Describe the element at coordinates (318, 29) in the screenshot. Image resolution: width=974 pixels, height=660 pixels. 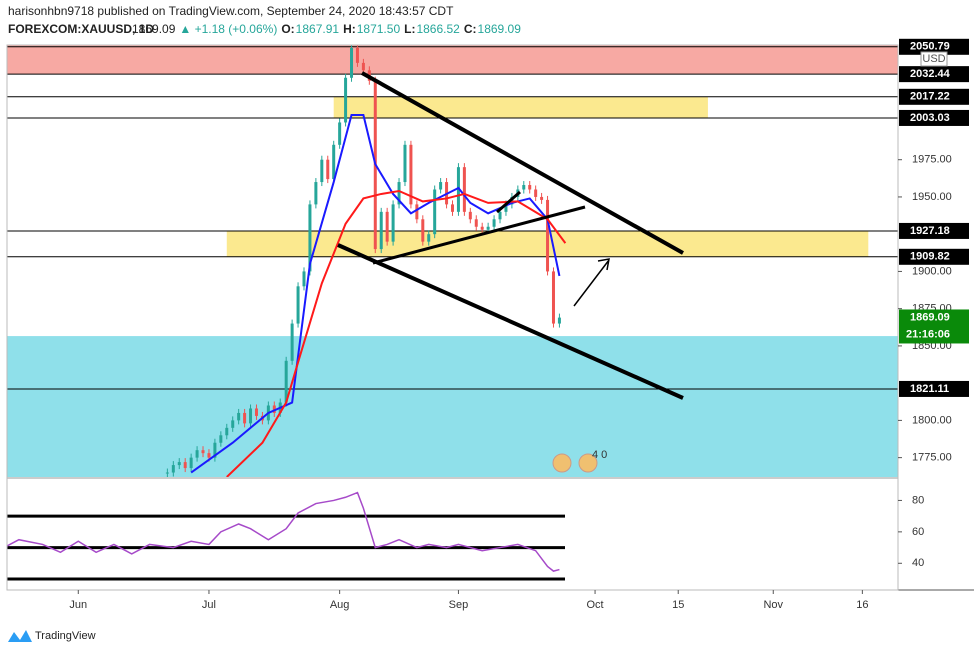
I see `ohlc-value: 1867.91` at that location.